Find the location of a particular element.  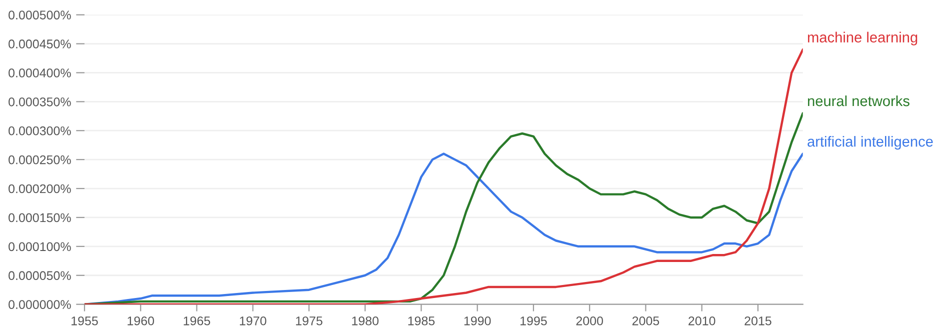

x-tick-label: 1975 is located at coordinates (309, 321).